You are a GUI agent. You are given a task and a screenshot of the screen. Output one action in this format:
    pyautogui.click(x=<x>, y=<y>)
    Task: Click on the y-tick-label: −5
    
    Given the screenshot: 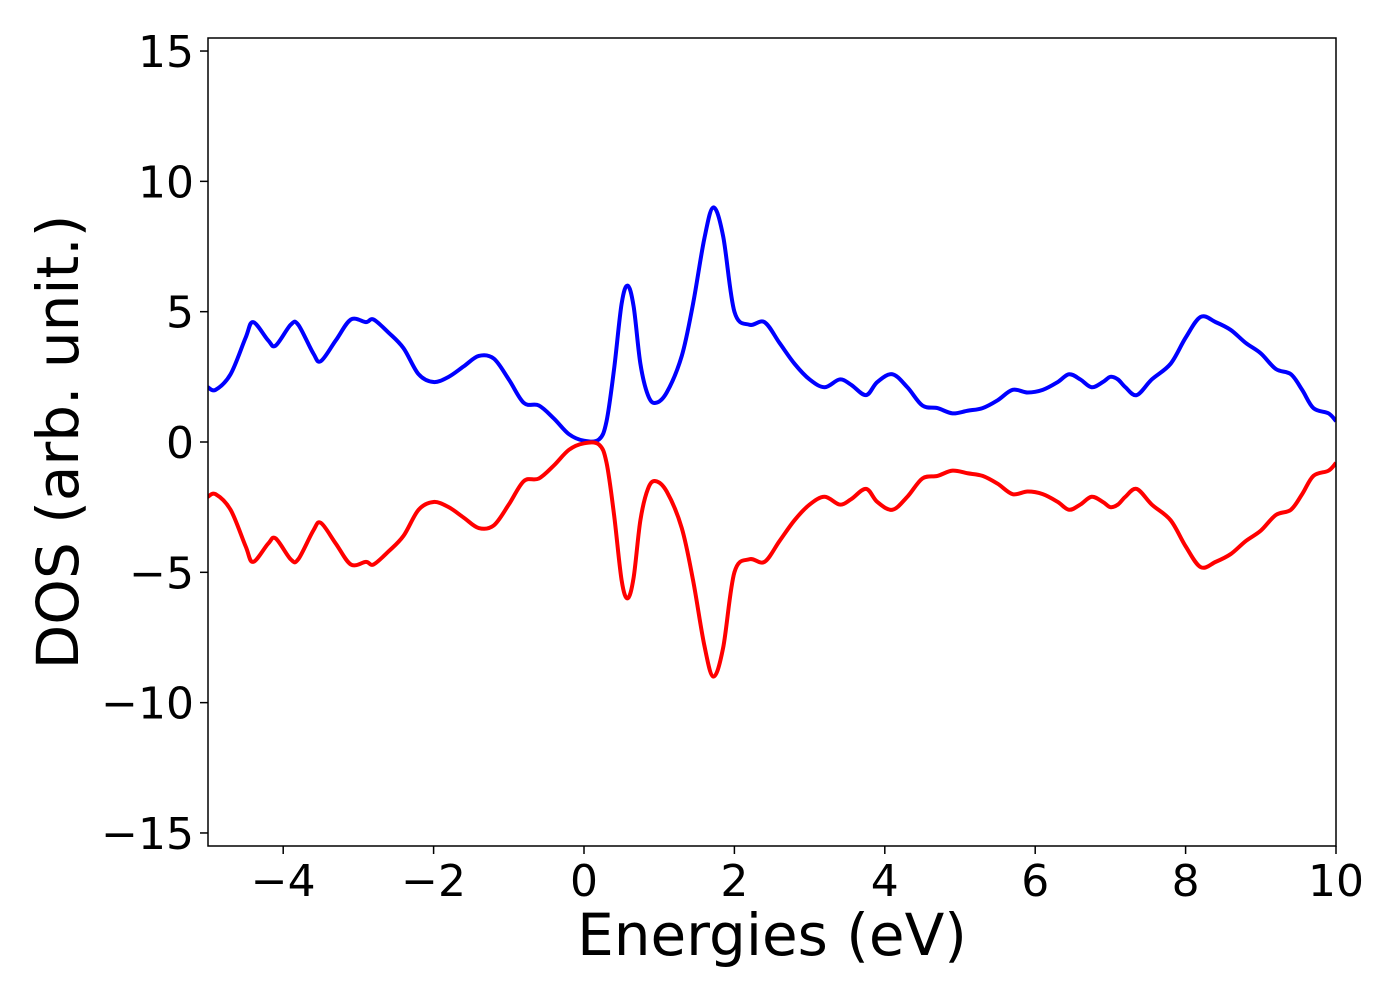 What is the action you would take?
    pyautogui.click(x=161, y=573)
    